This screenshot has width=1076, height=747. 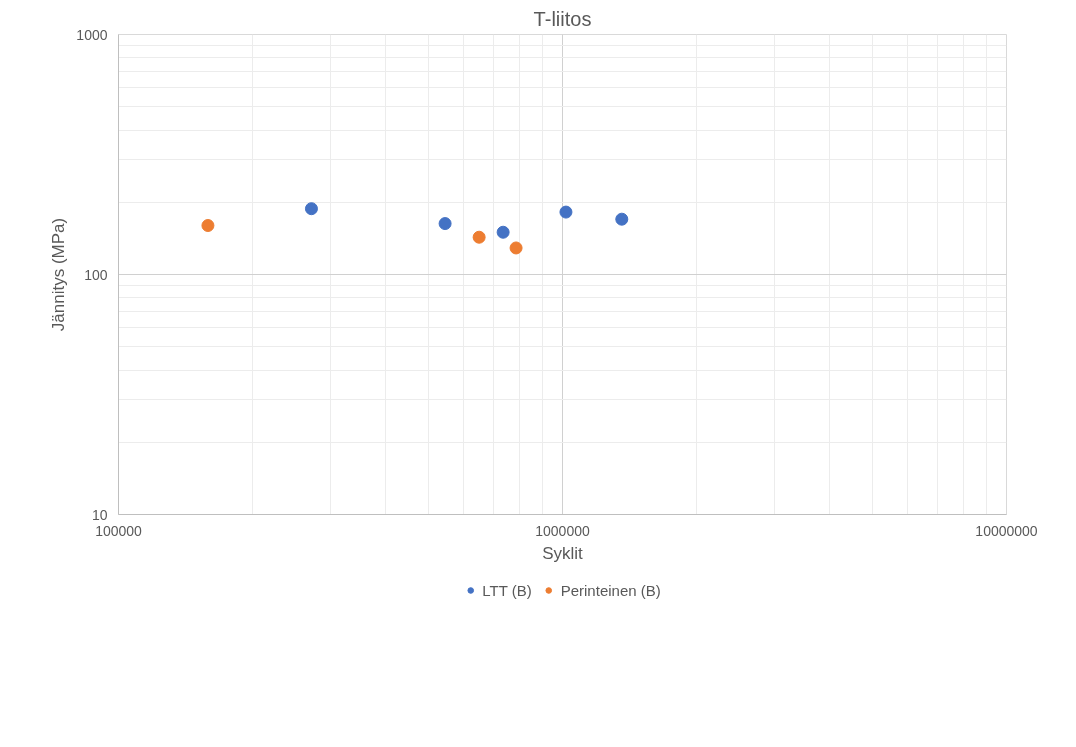 I want to click on x-tick-label: 10000000, so click(x=1006, y=530).